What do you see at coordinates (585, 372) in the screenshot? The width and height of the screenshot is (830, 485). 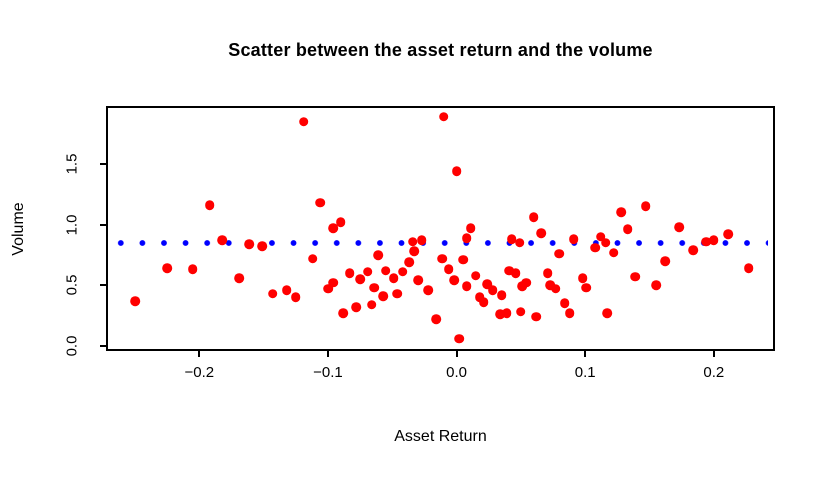 I see `x-tick-label: 0.1` at bounding box center [585, 372].